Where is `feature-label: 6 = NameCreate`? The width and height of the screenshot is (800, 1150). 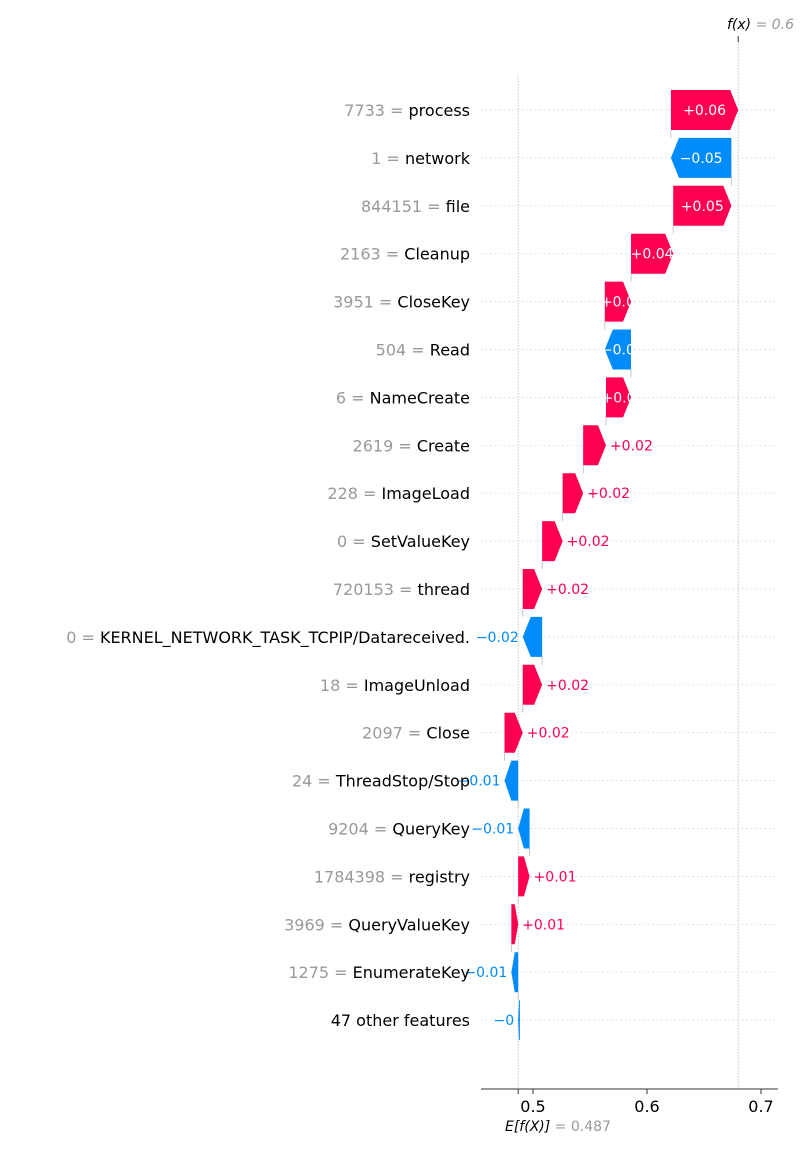
feature-label: 6 = NameCreate is located at coordinates (403, 397).